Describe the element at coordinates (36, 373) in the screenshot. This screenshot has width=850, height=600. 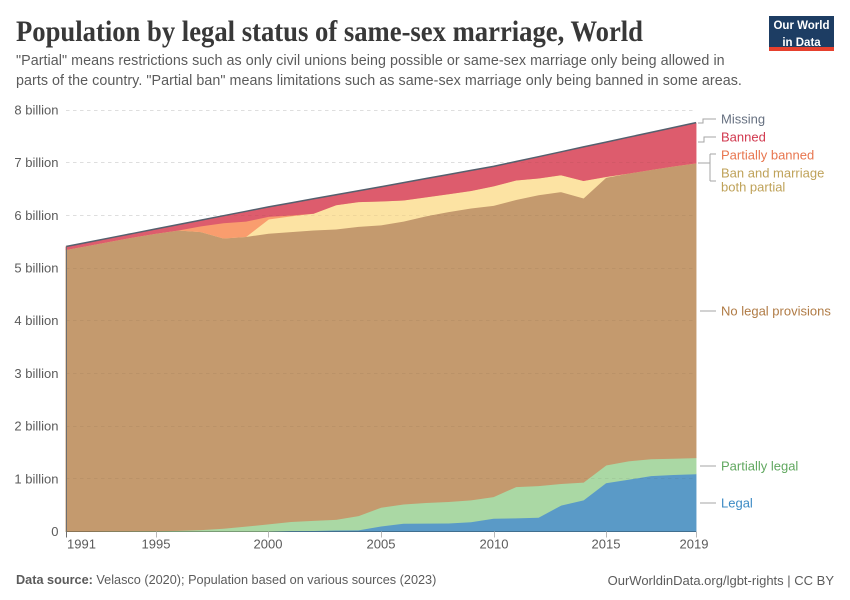
I see `svg-text: 3 billion` at that location.